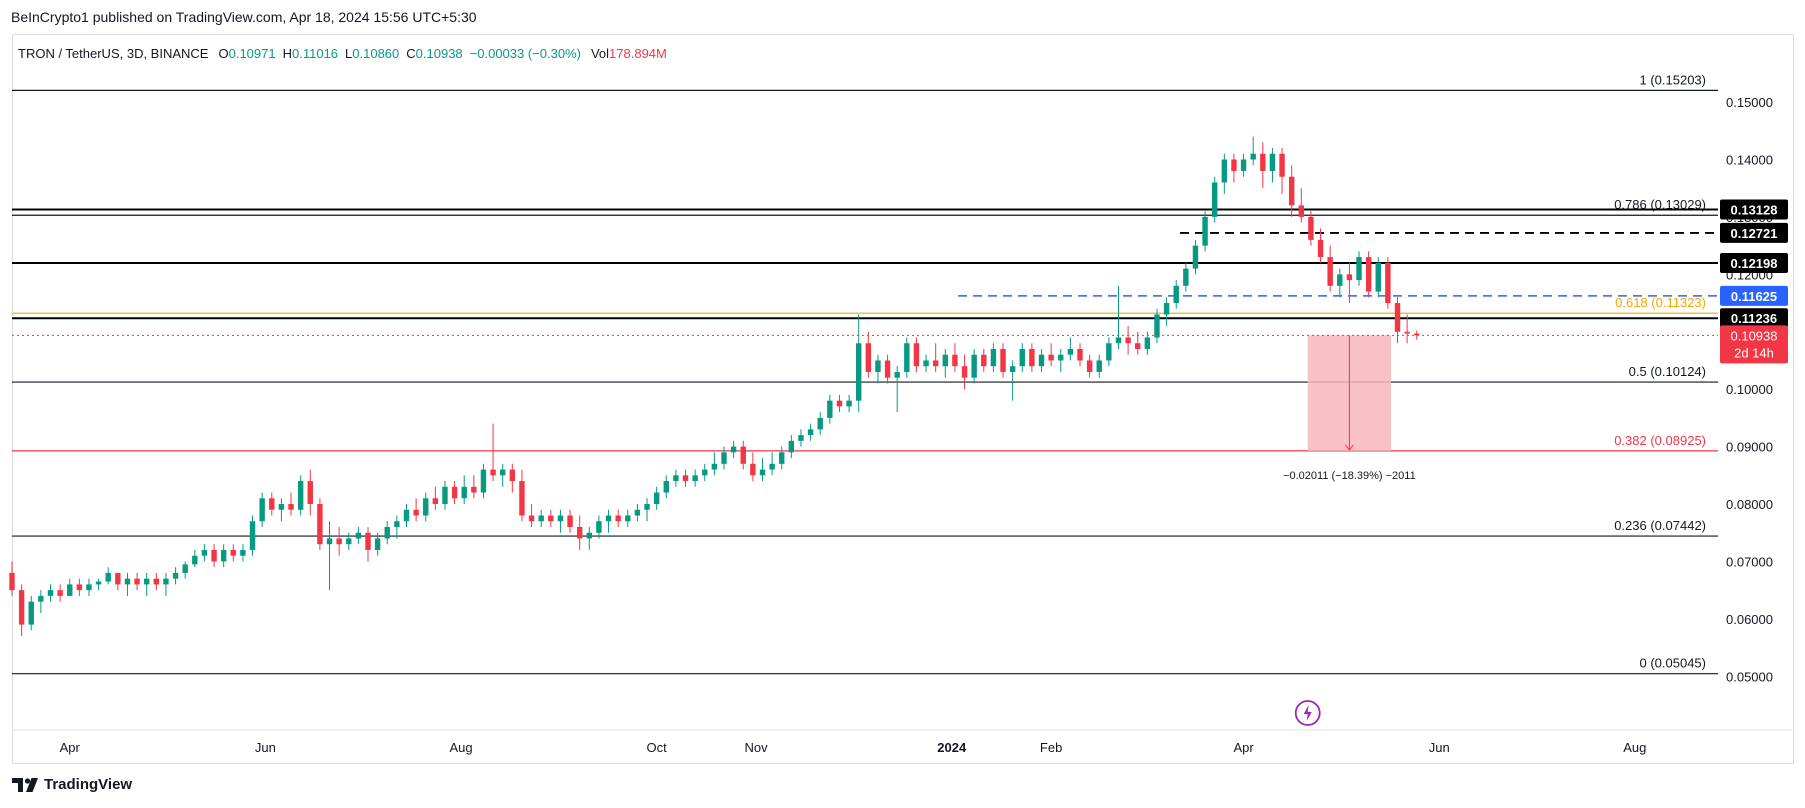 The height and width of the screenshot is (808, 1805). Describe the element at coordinates (1307, 713) in the screenshot. I see `lightning-icon` at that location.